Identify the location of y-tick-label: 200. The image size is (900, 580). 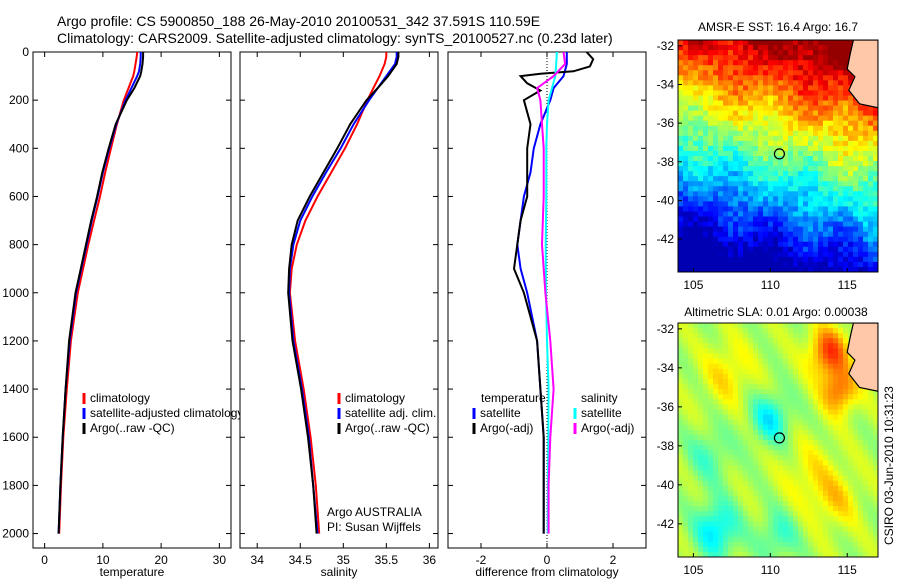
(19, 100).